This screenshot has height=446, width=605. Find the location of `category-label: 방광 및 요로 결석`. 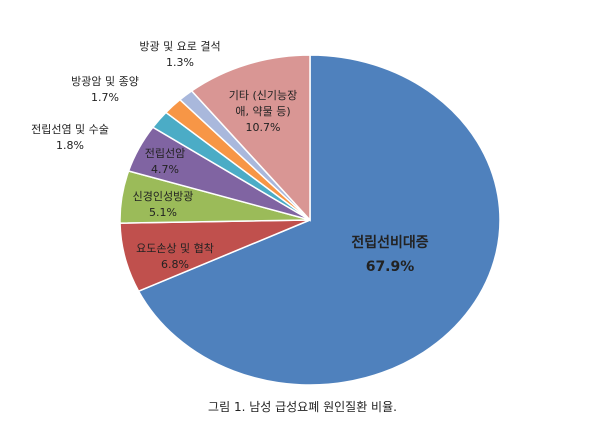

category-label: 방광 및 요로 결석 is located at coordinates (180, 46).